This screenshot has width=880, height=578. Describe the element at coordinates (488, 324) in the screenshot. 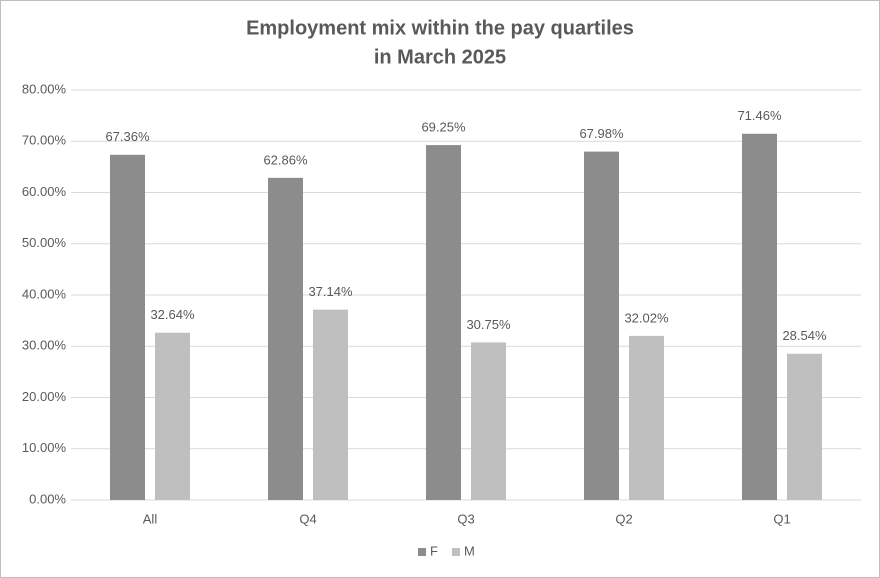

I see `data-label: 30.75%` at that location.